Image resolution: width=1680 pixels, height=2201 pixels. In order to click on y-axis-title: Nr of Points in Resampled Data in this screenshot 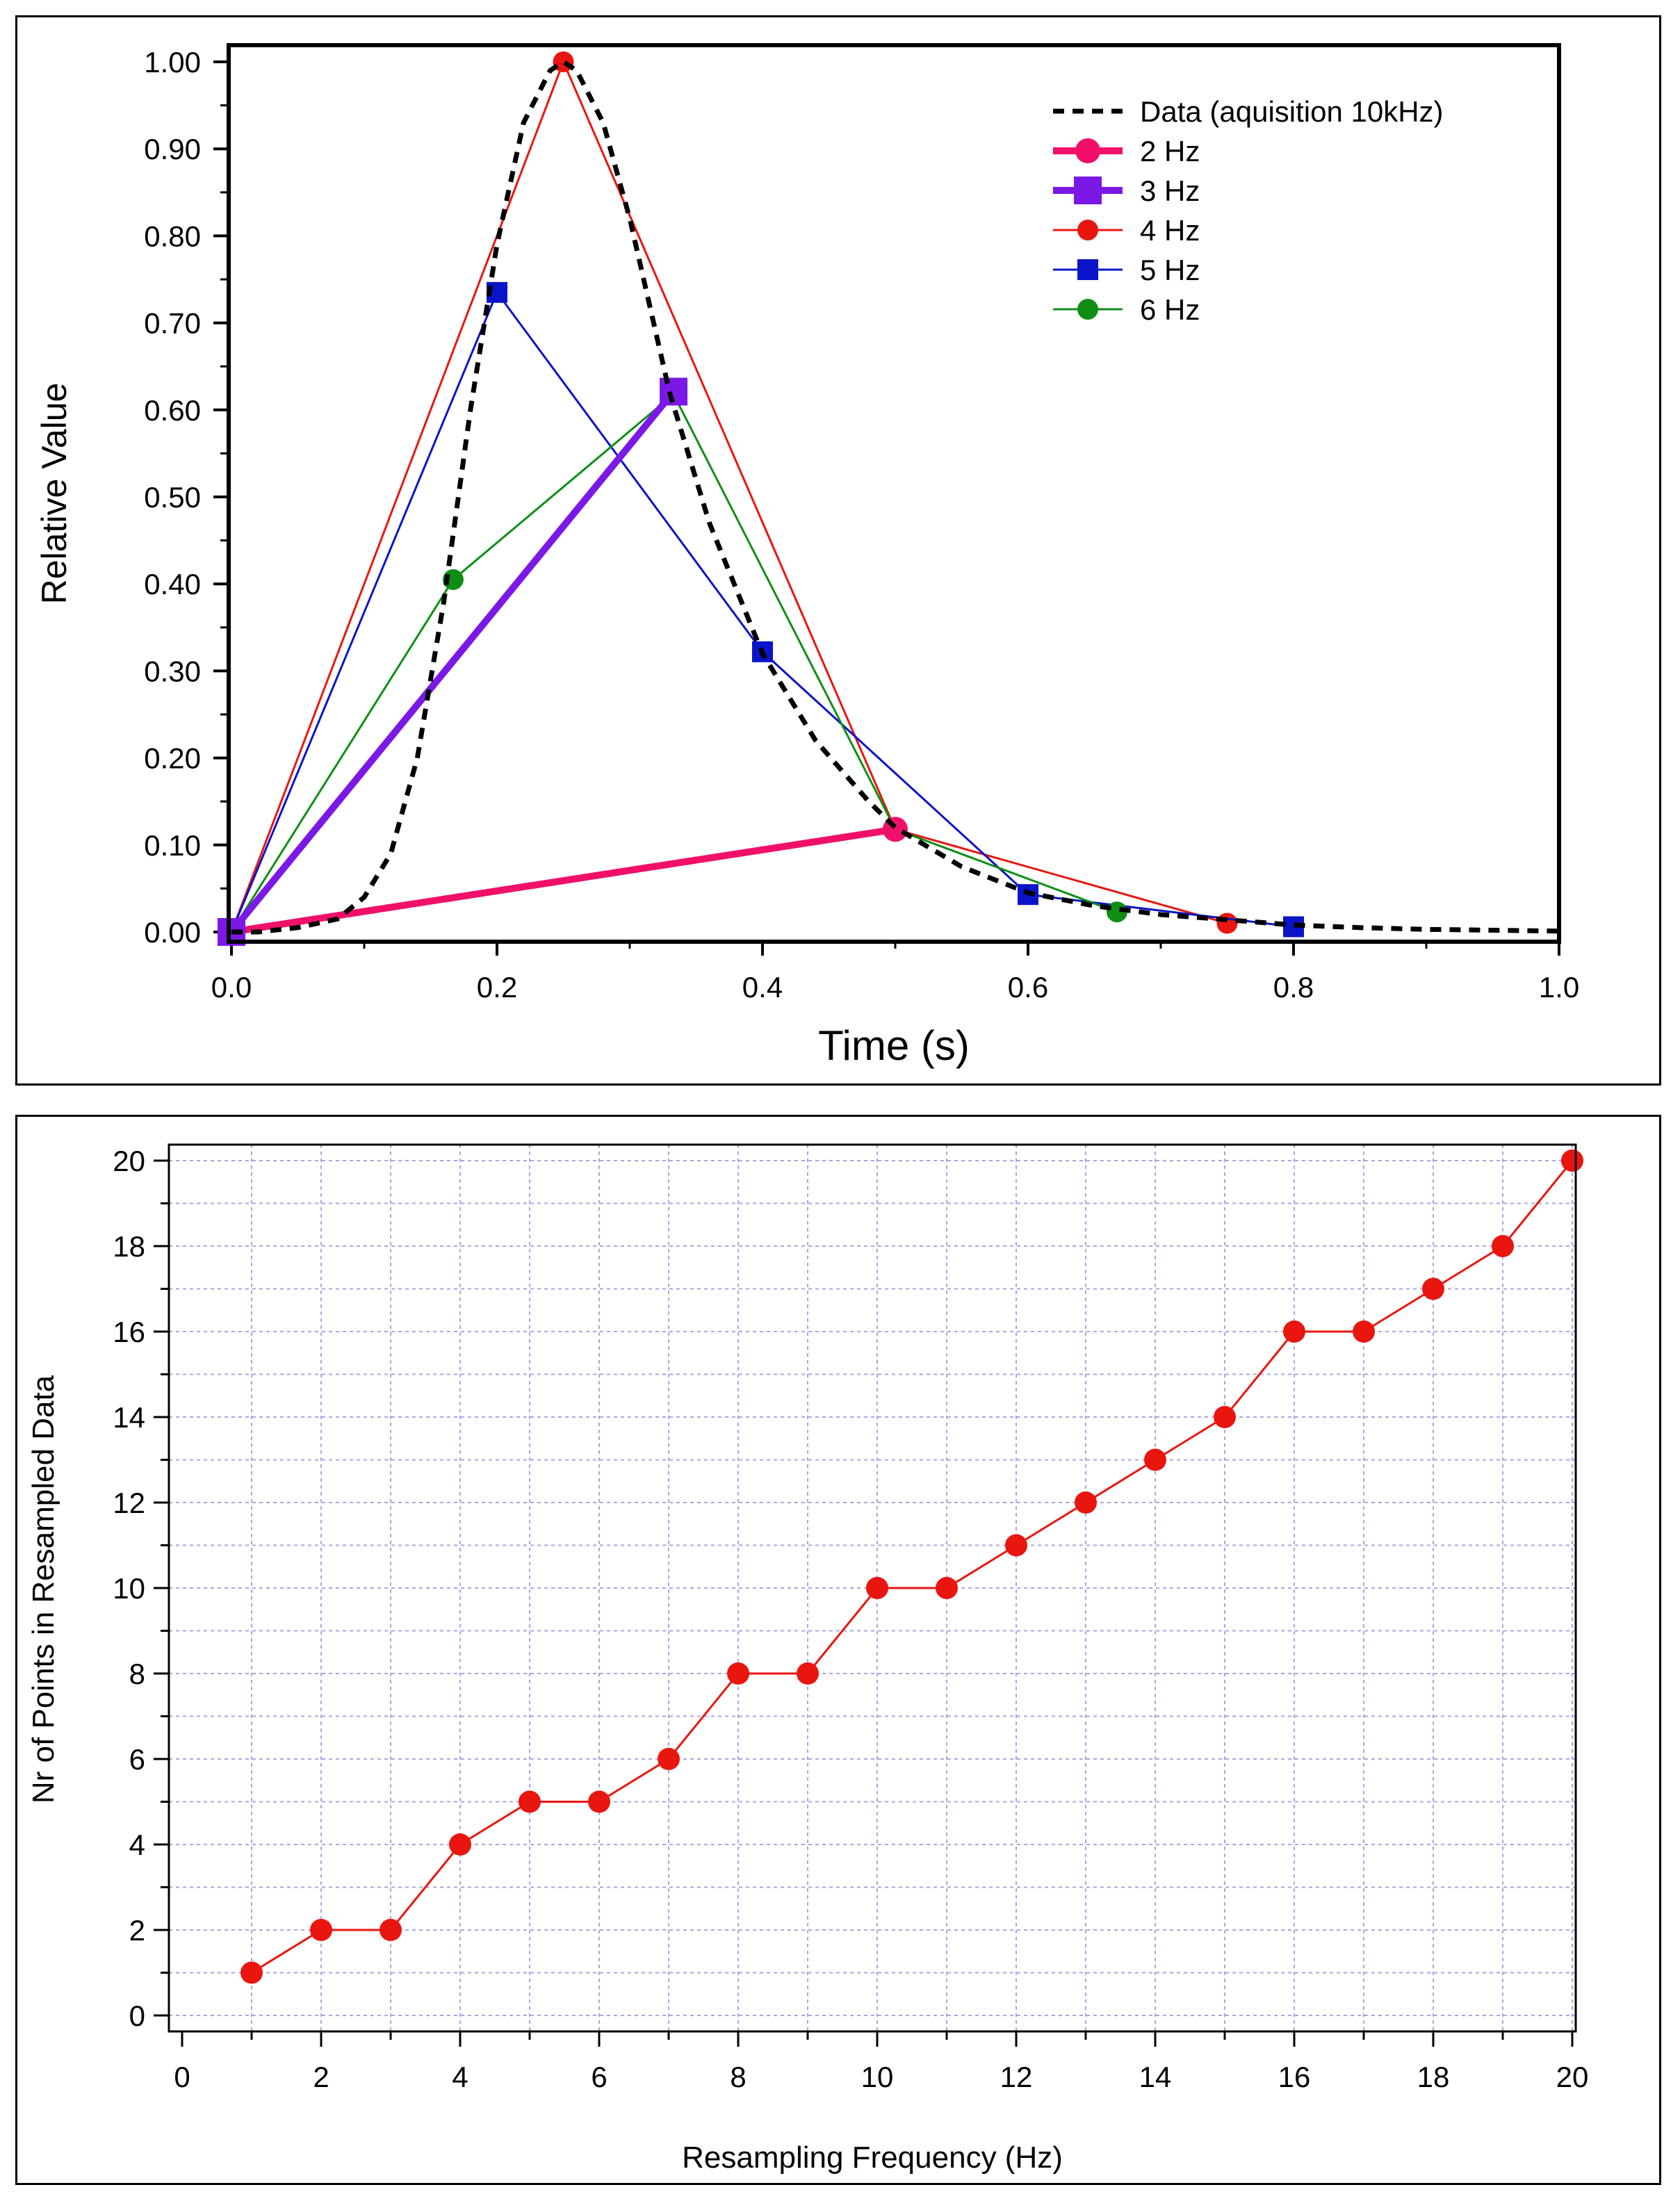, I will do `click(43, 1589)`.